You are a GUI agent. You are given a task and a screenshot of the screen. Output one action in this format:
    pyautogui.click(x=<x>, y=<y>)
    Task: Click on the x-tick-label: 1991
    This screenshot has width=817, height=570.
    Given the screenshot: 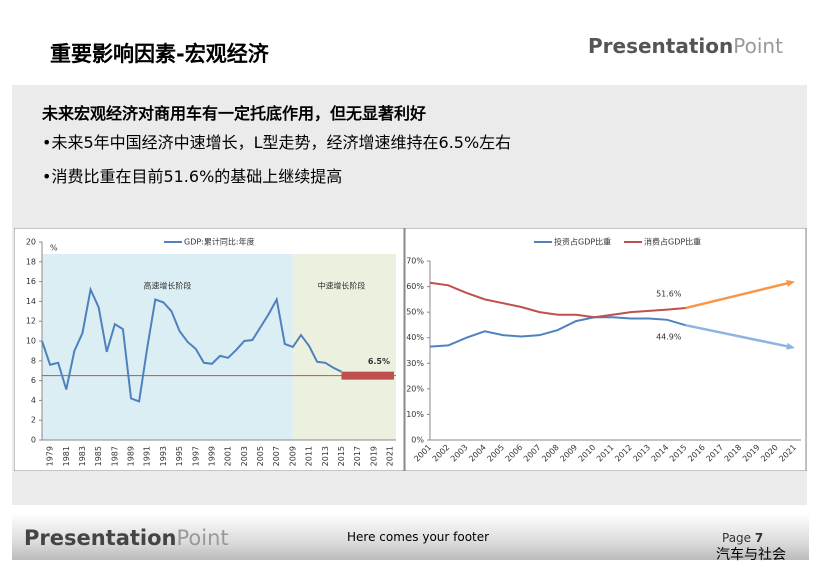 What is the action you would take?
    pyautogui.click(x=147, y=456)
    